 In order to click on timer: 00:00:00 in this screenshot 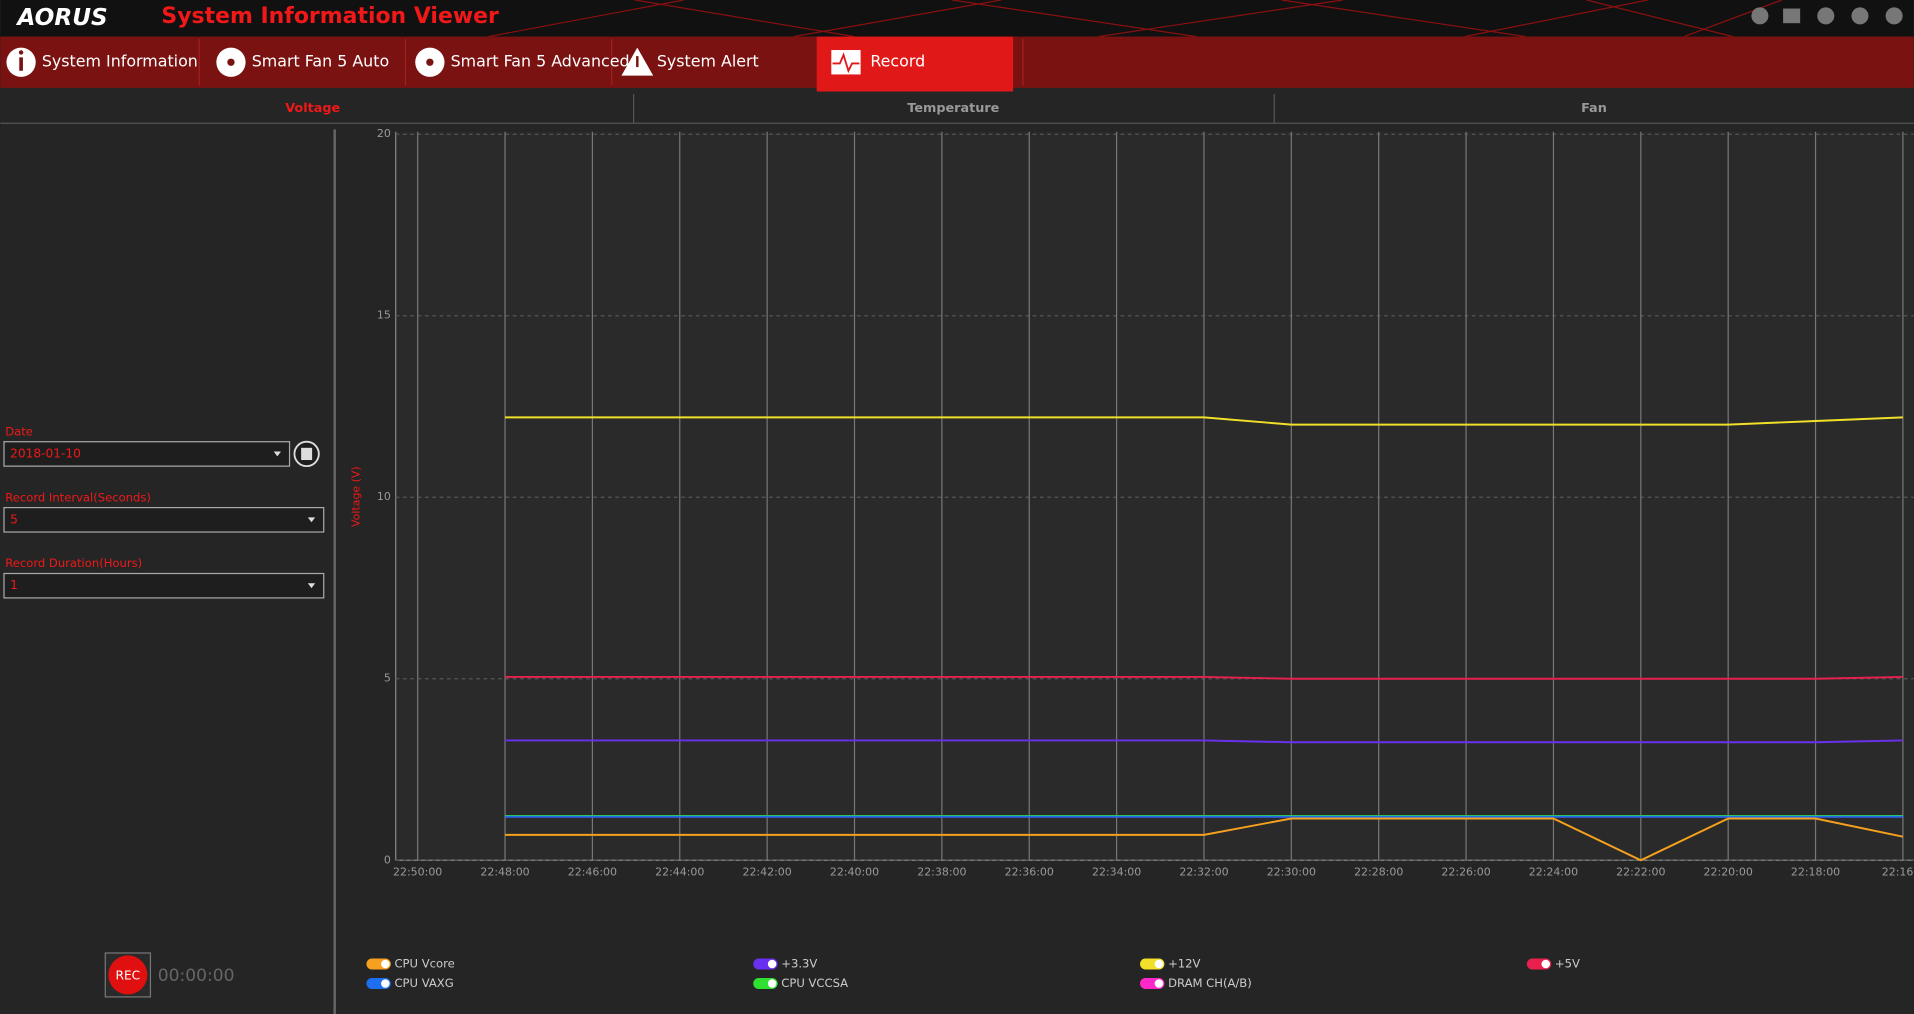, I will do `click(196, 976)`.